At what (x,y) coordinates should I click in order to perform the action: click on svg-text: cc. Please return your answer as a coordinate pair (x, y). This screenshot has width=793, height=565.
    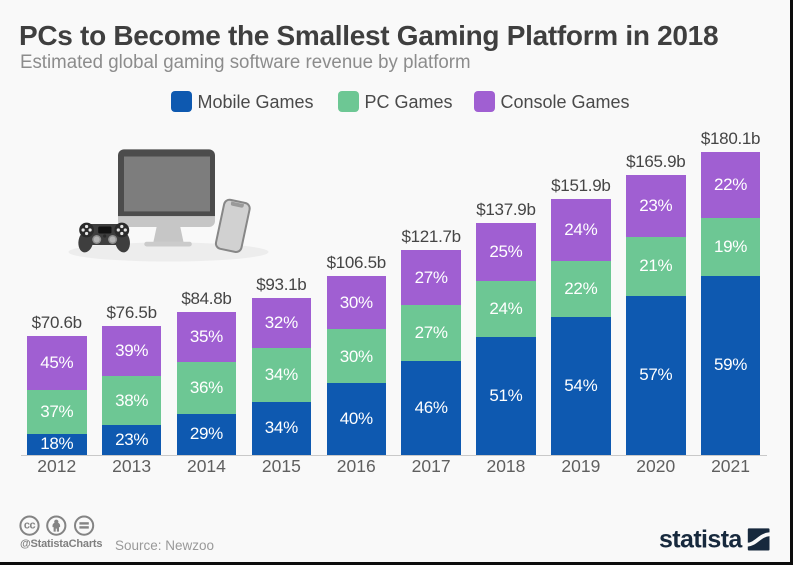
    Looking at the image, I should click on (30, 526).